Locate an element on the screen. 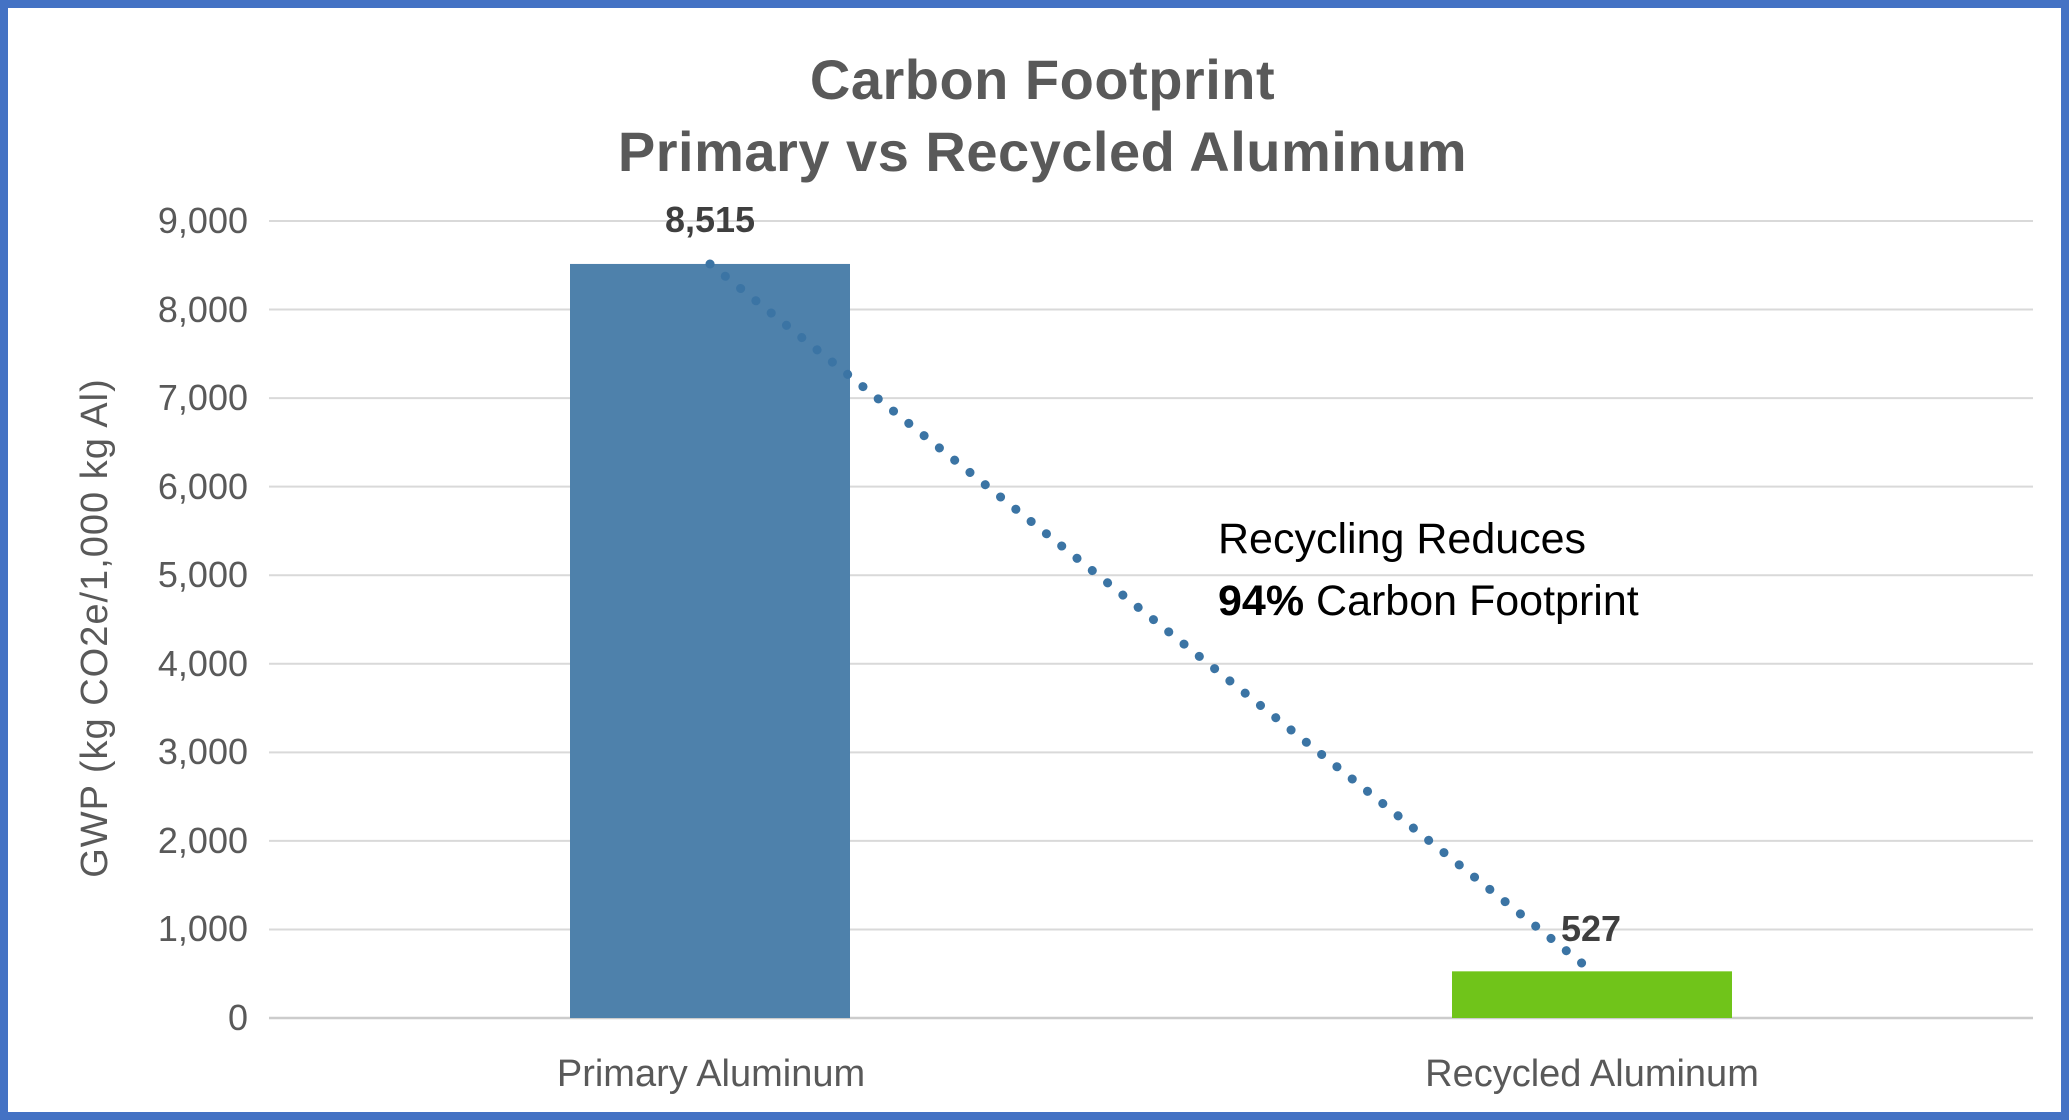  y-tick-label: 6,000 is located at coordinates (202, 486).